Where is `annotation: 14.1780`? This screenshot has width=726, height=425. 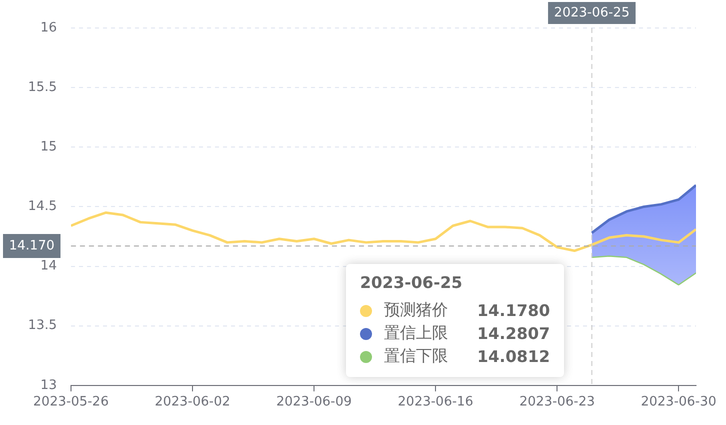
annotation: 14.1780 is located at coordinates (513, 310).